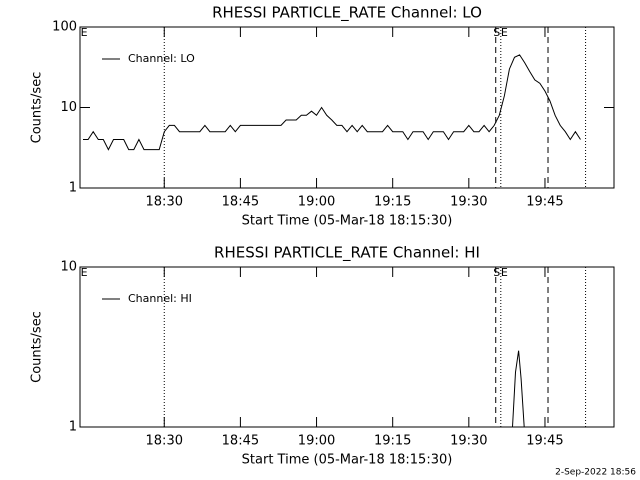 The image size is (640, 480). Describe the element at coordinates (347, 13) in the screenshot. I see `chart-title: RHESSI PARTICLE_RATE Channel: LO` at that location.